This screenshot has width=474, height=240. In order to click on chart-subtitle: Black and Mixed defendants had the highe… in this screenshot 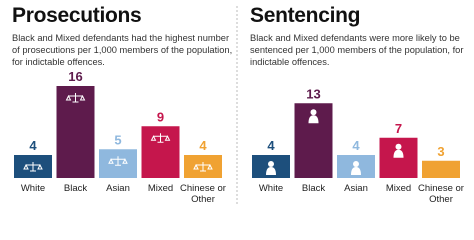, I will do `click(122, 50)`.